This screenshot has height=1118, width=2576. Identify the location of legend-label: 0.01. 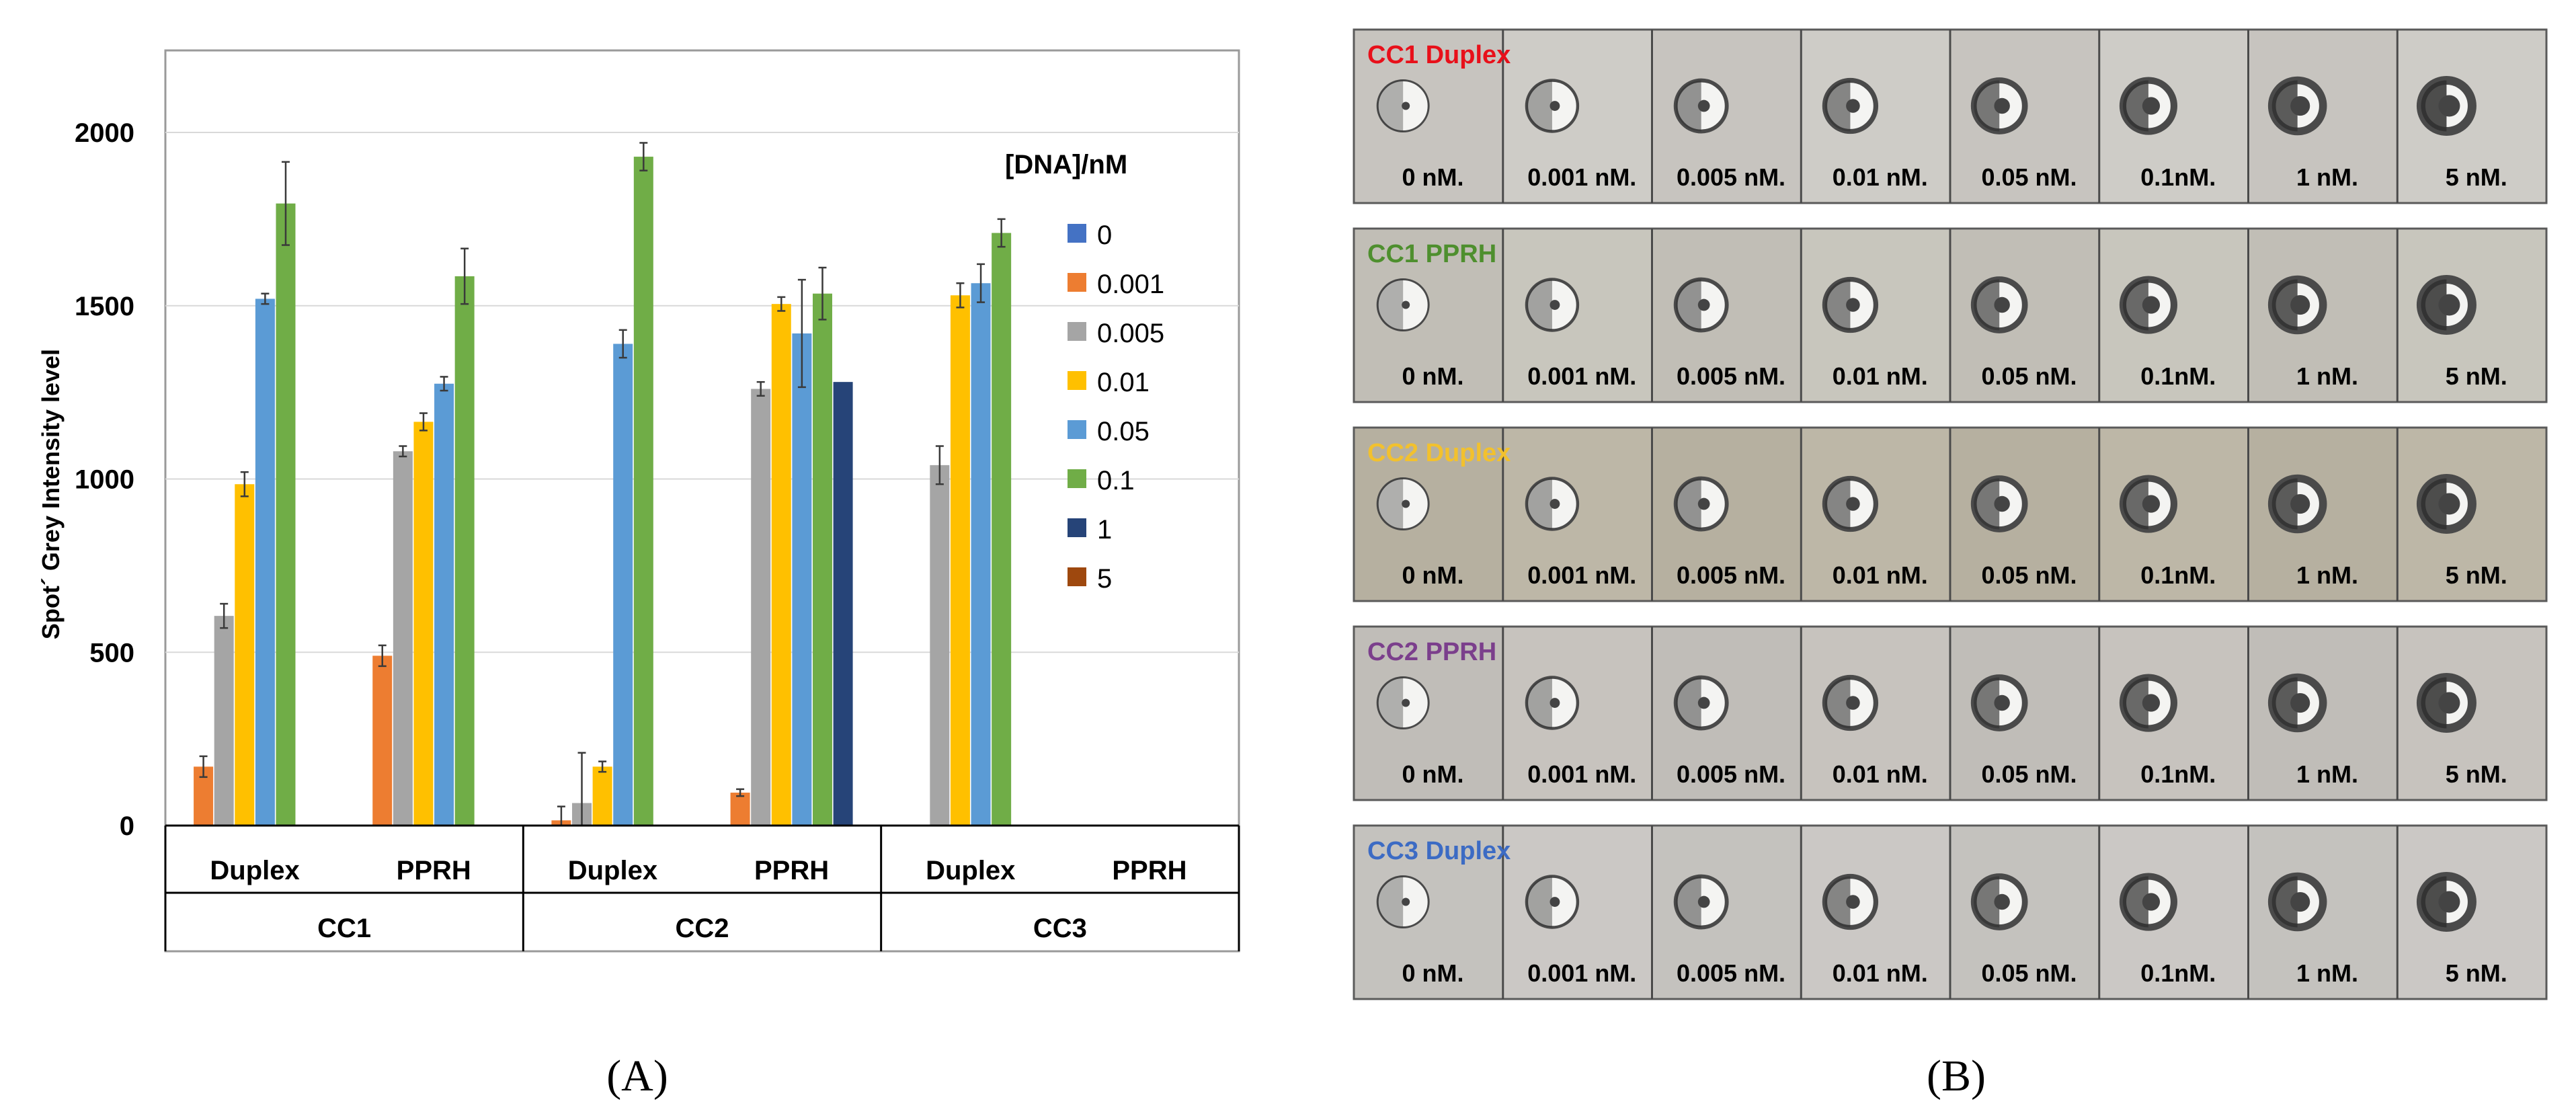
(1123, 383).